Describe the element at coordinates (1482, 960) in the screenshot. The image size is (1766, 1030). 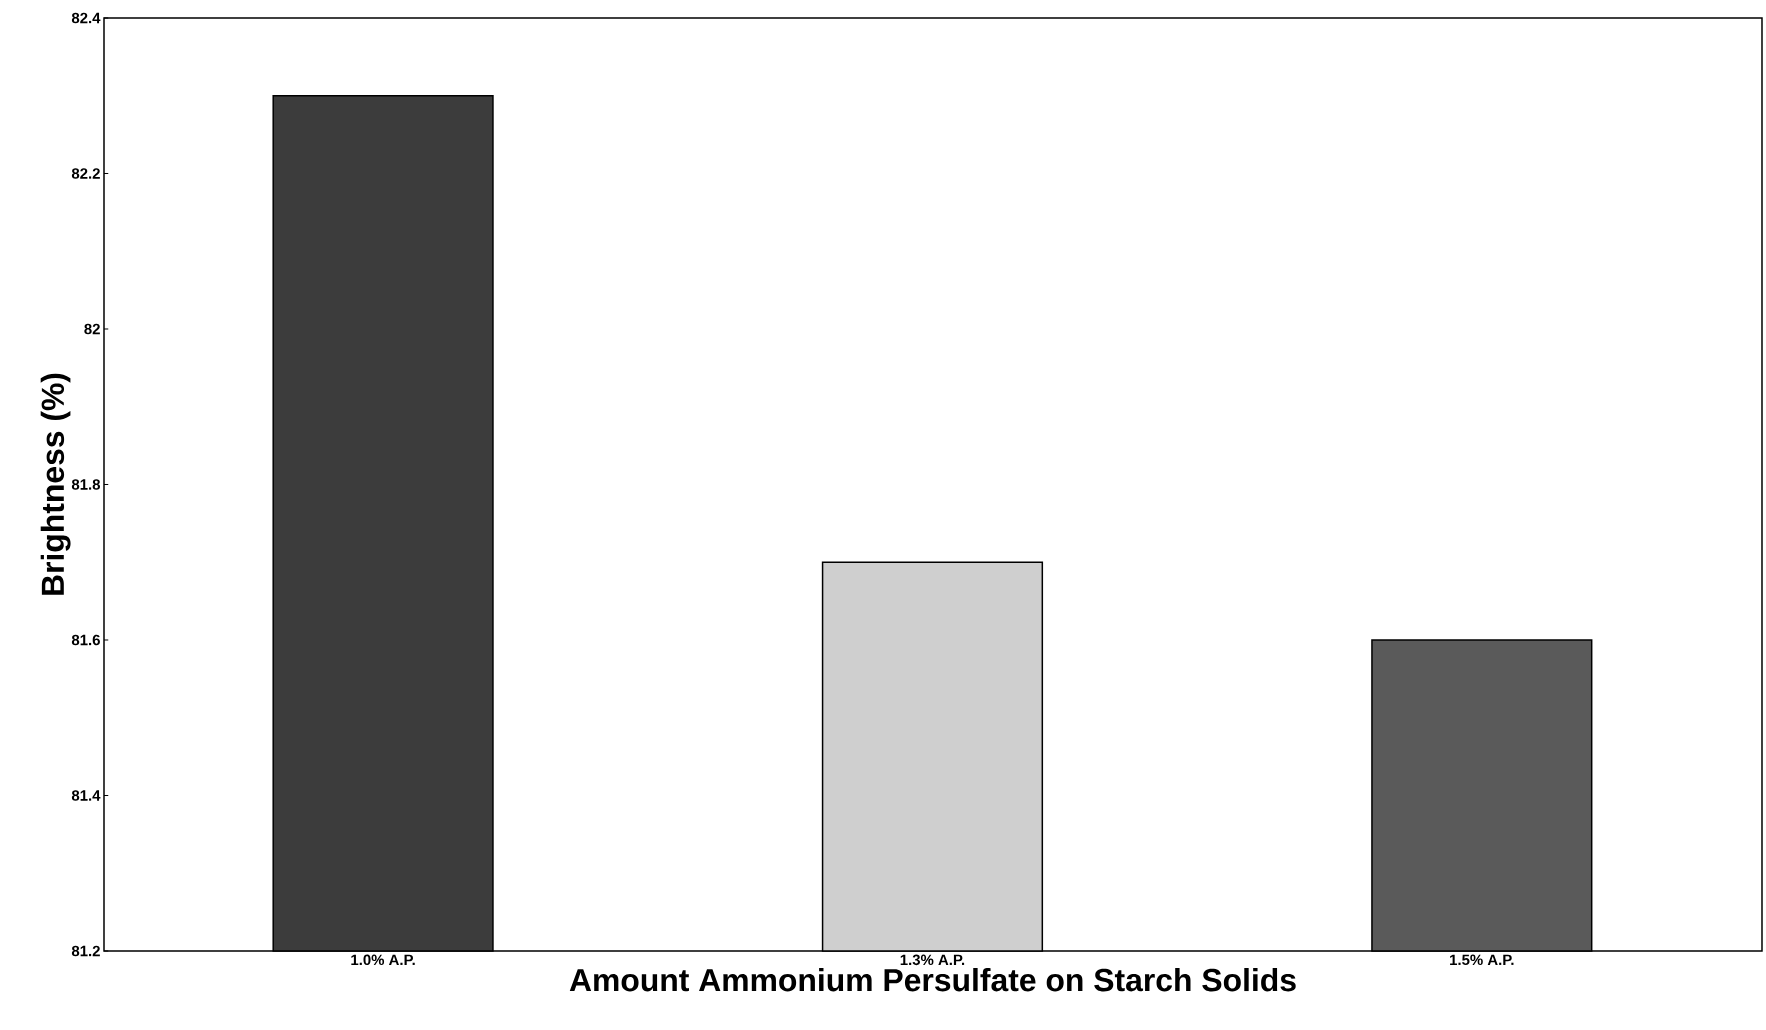
I see `x-tick-label: 1.5% A.P.` at that location.